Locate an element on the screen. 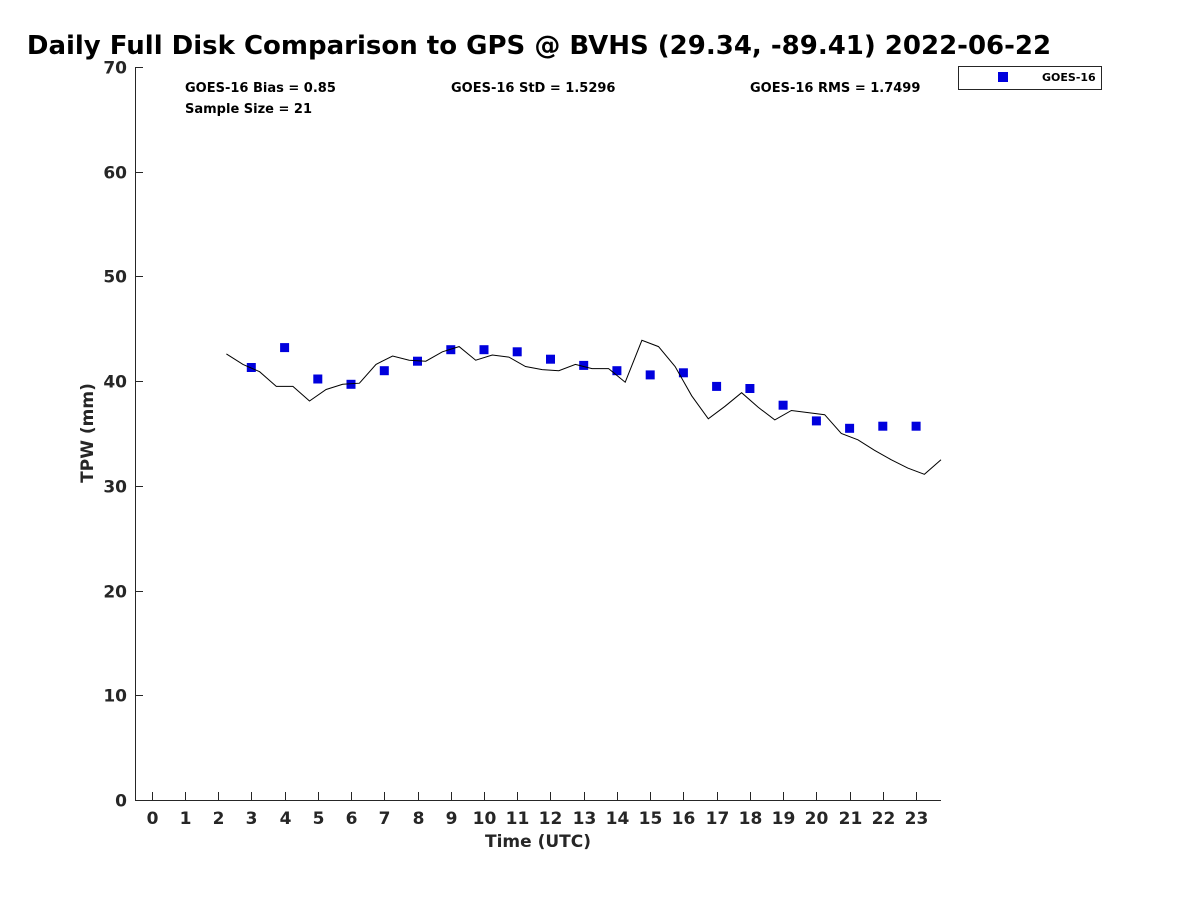  x-tick-label: 21 is located at coordinates (851, 819).